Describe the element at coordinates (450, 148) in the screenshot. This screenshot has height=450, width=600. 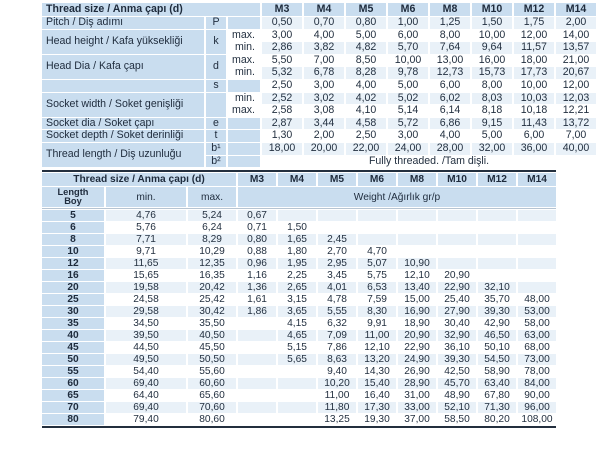
I see `dimension-value: 28,00` at that location.